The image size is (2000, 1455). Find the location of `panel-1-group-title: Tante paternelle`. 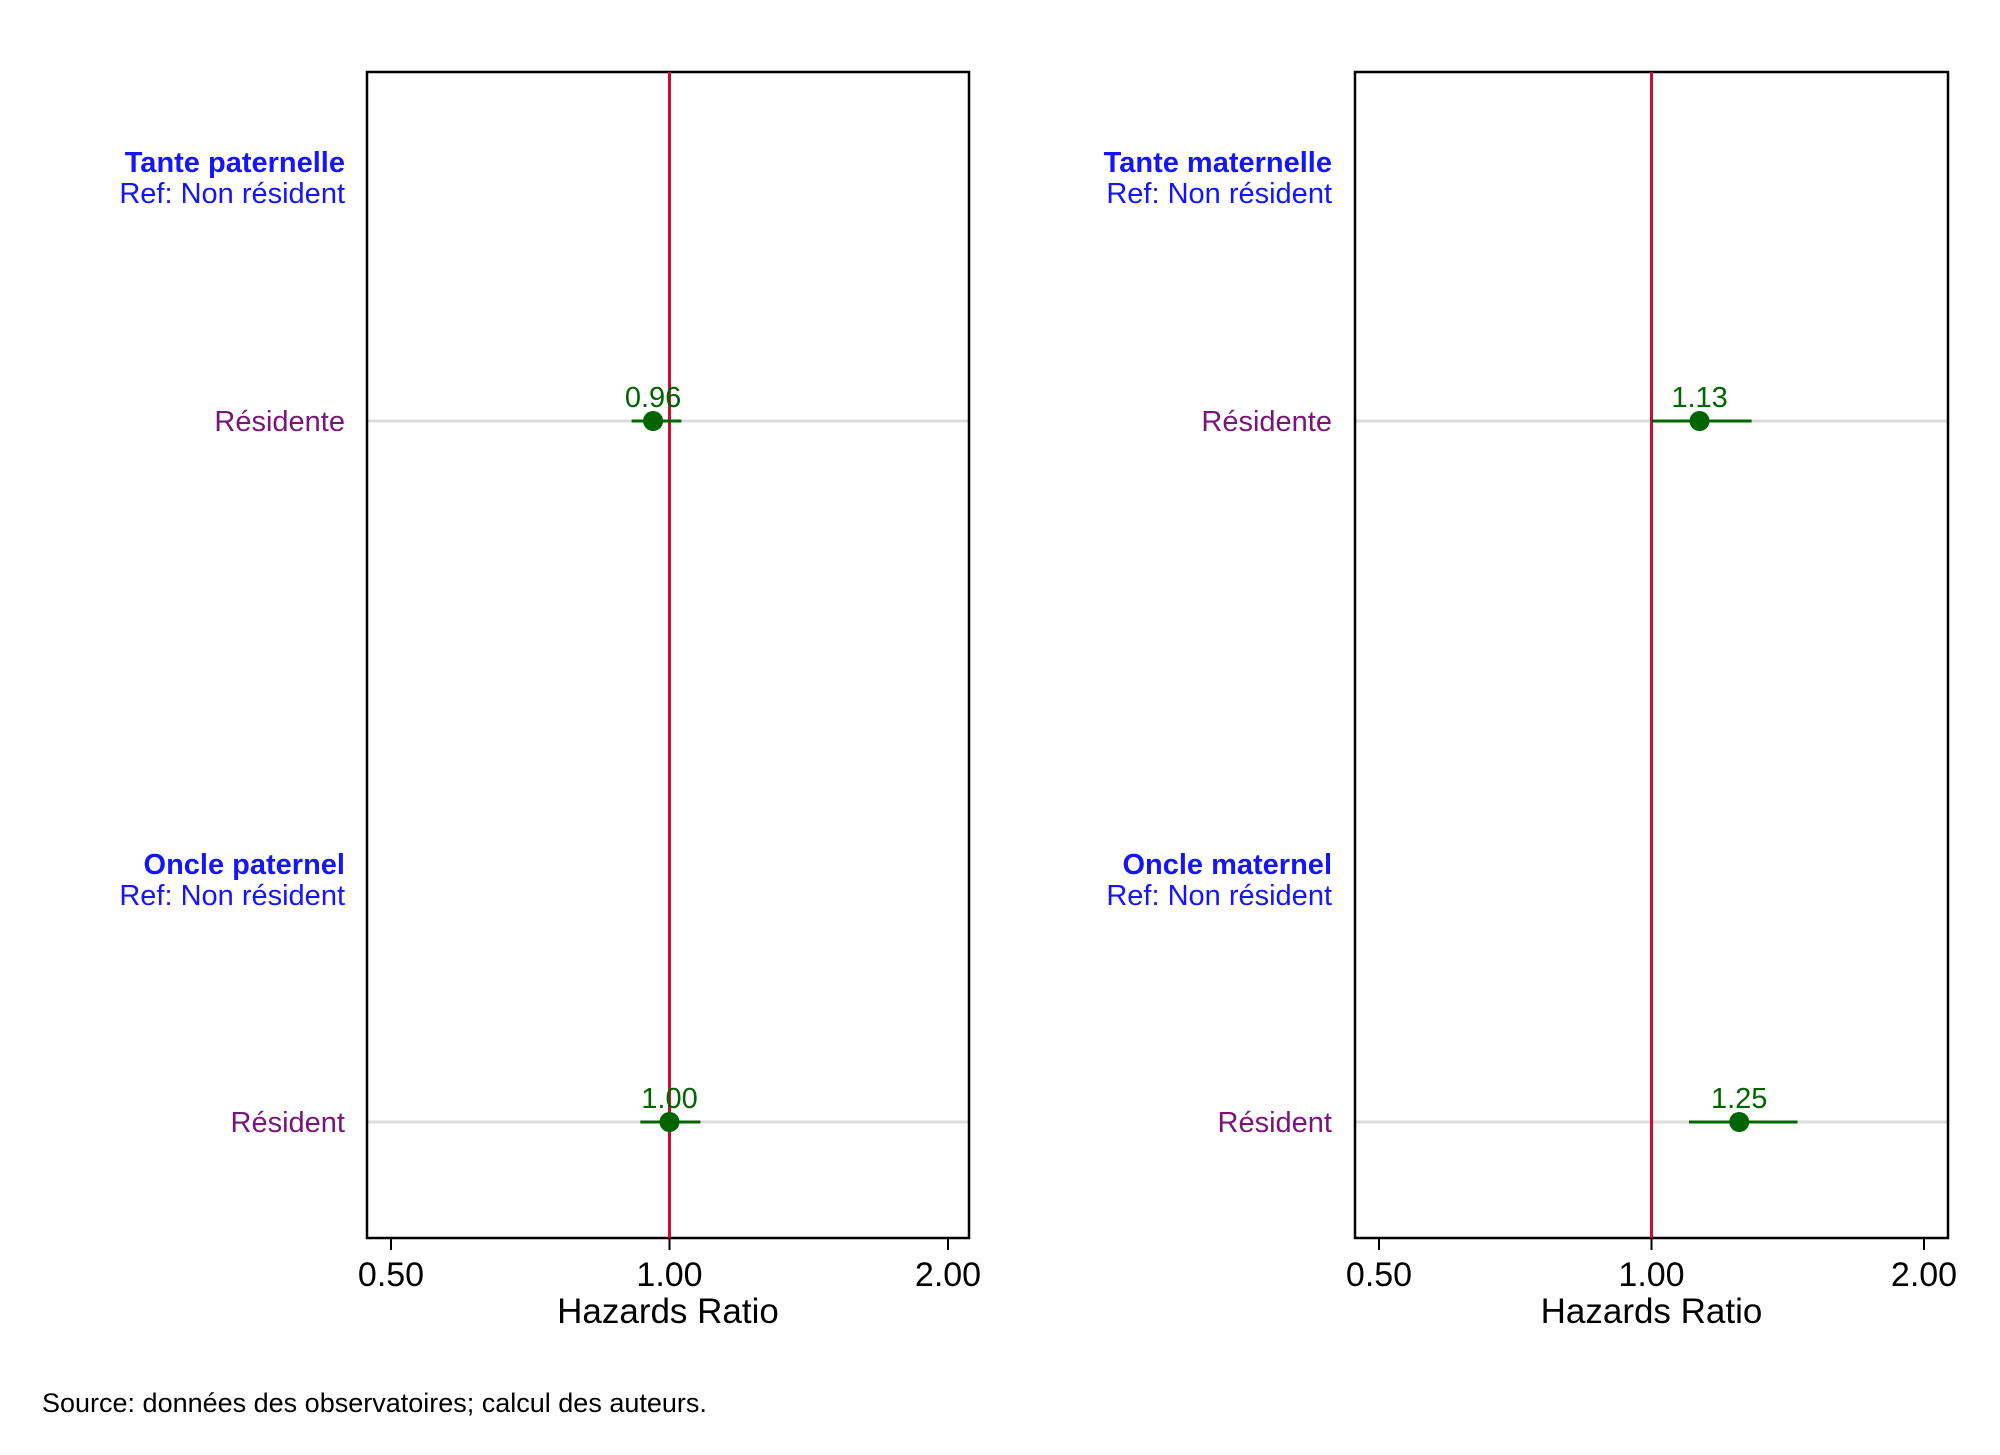

panel-1-group-title: Tante paternelle is located at coordinates (235, 163).